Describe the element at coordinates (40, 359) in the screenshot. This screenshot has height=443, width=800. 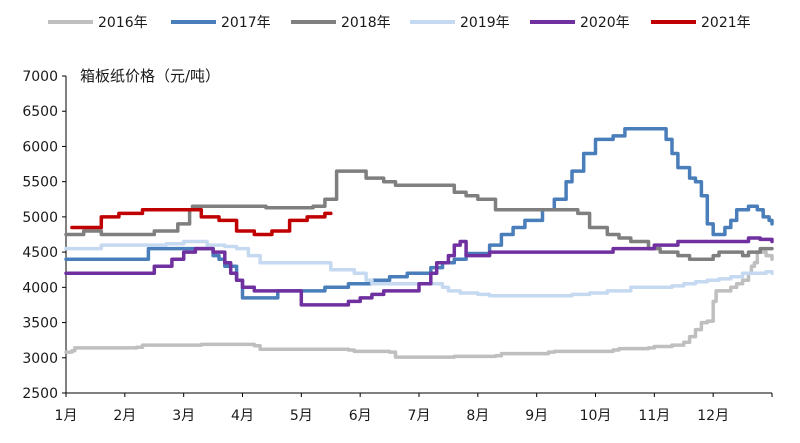
I see `y-tick-label: 3000` at that location.